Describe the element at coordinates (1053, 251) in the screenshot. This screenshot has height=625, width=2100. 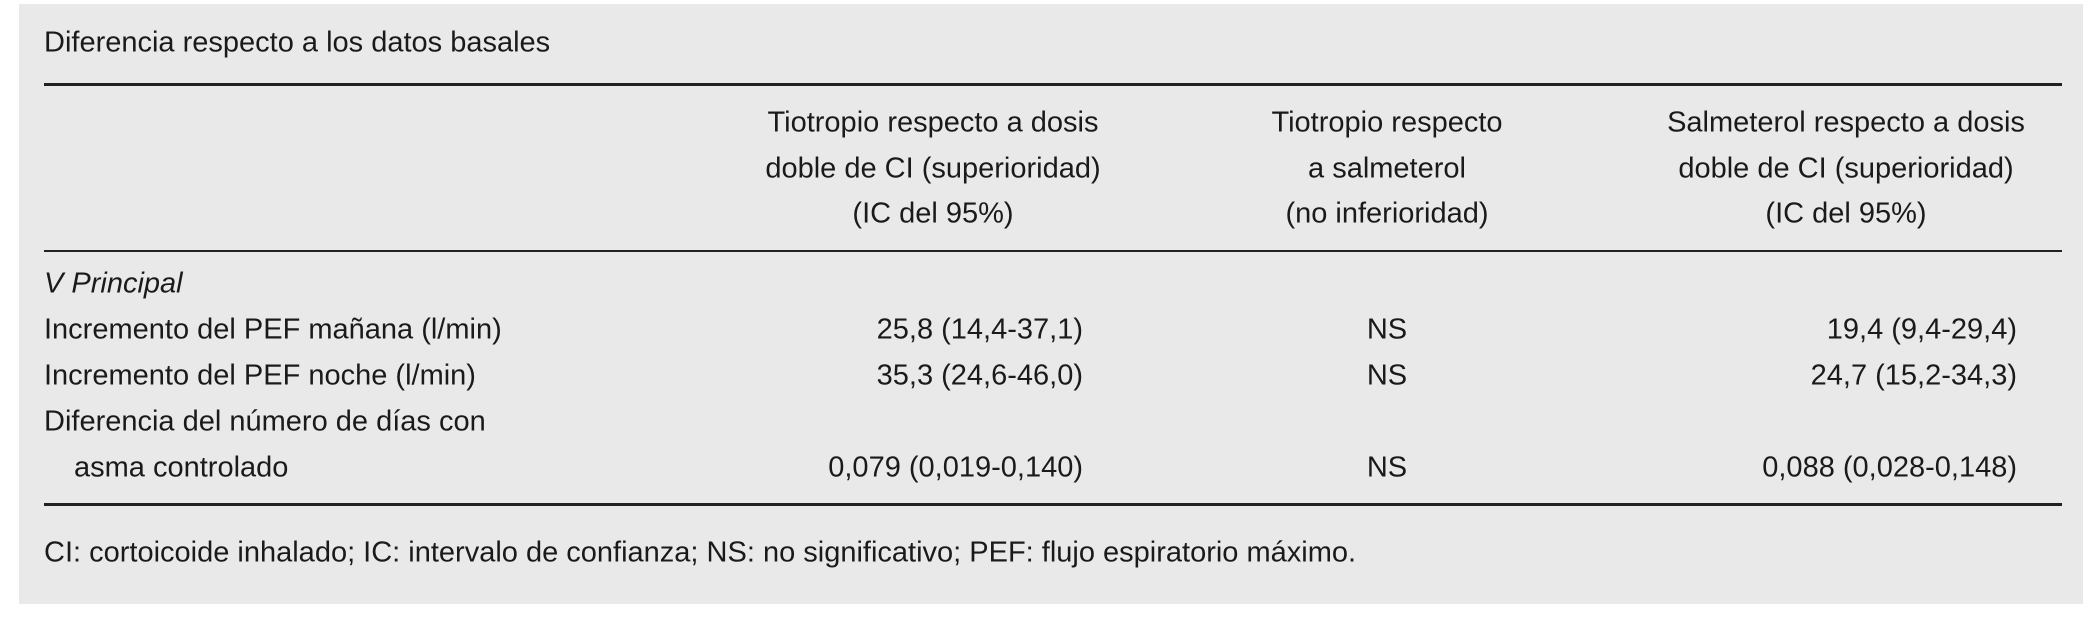
I see `header-rule` at that location.